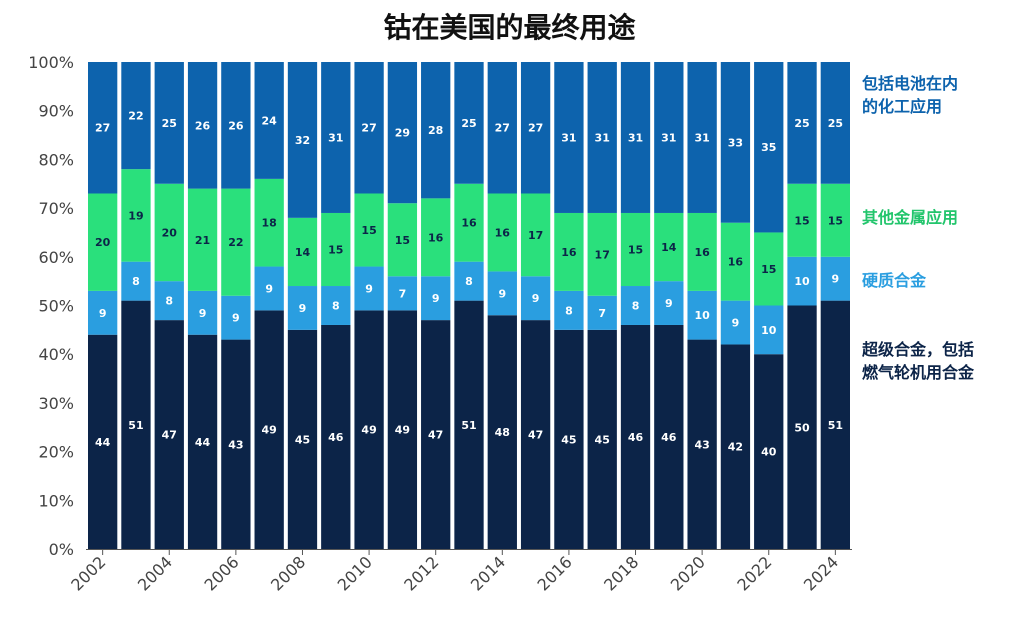  I want to click on x-tick-label: 2018, so click(621, 573).